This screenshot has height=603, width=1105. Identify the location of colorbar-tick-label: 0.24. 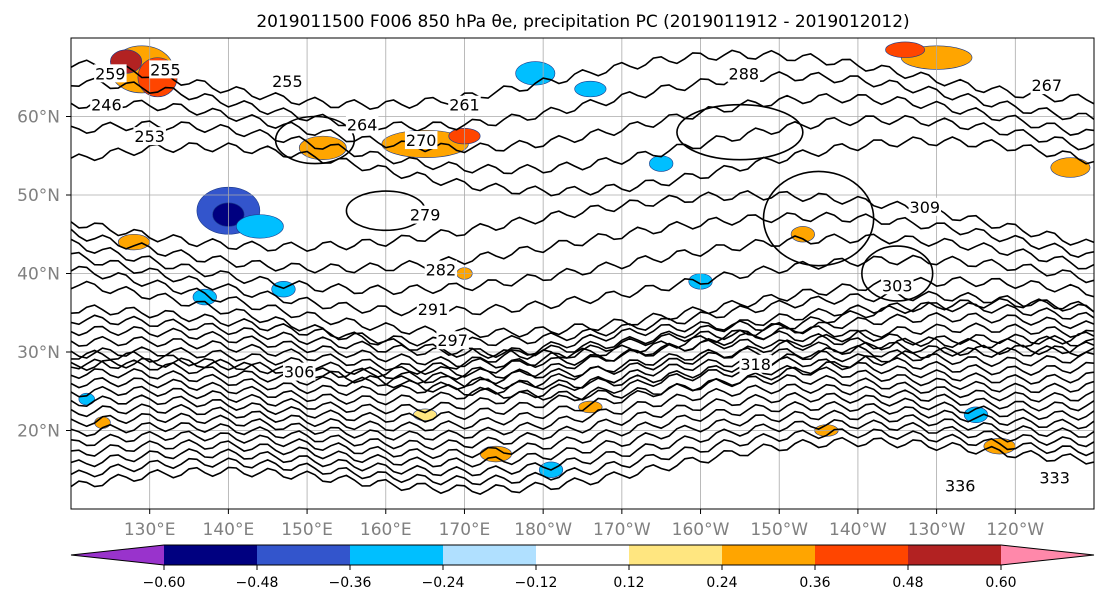
(721, 583).